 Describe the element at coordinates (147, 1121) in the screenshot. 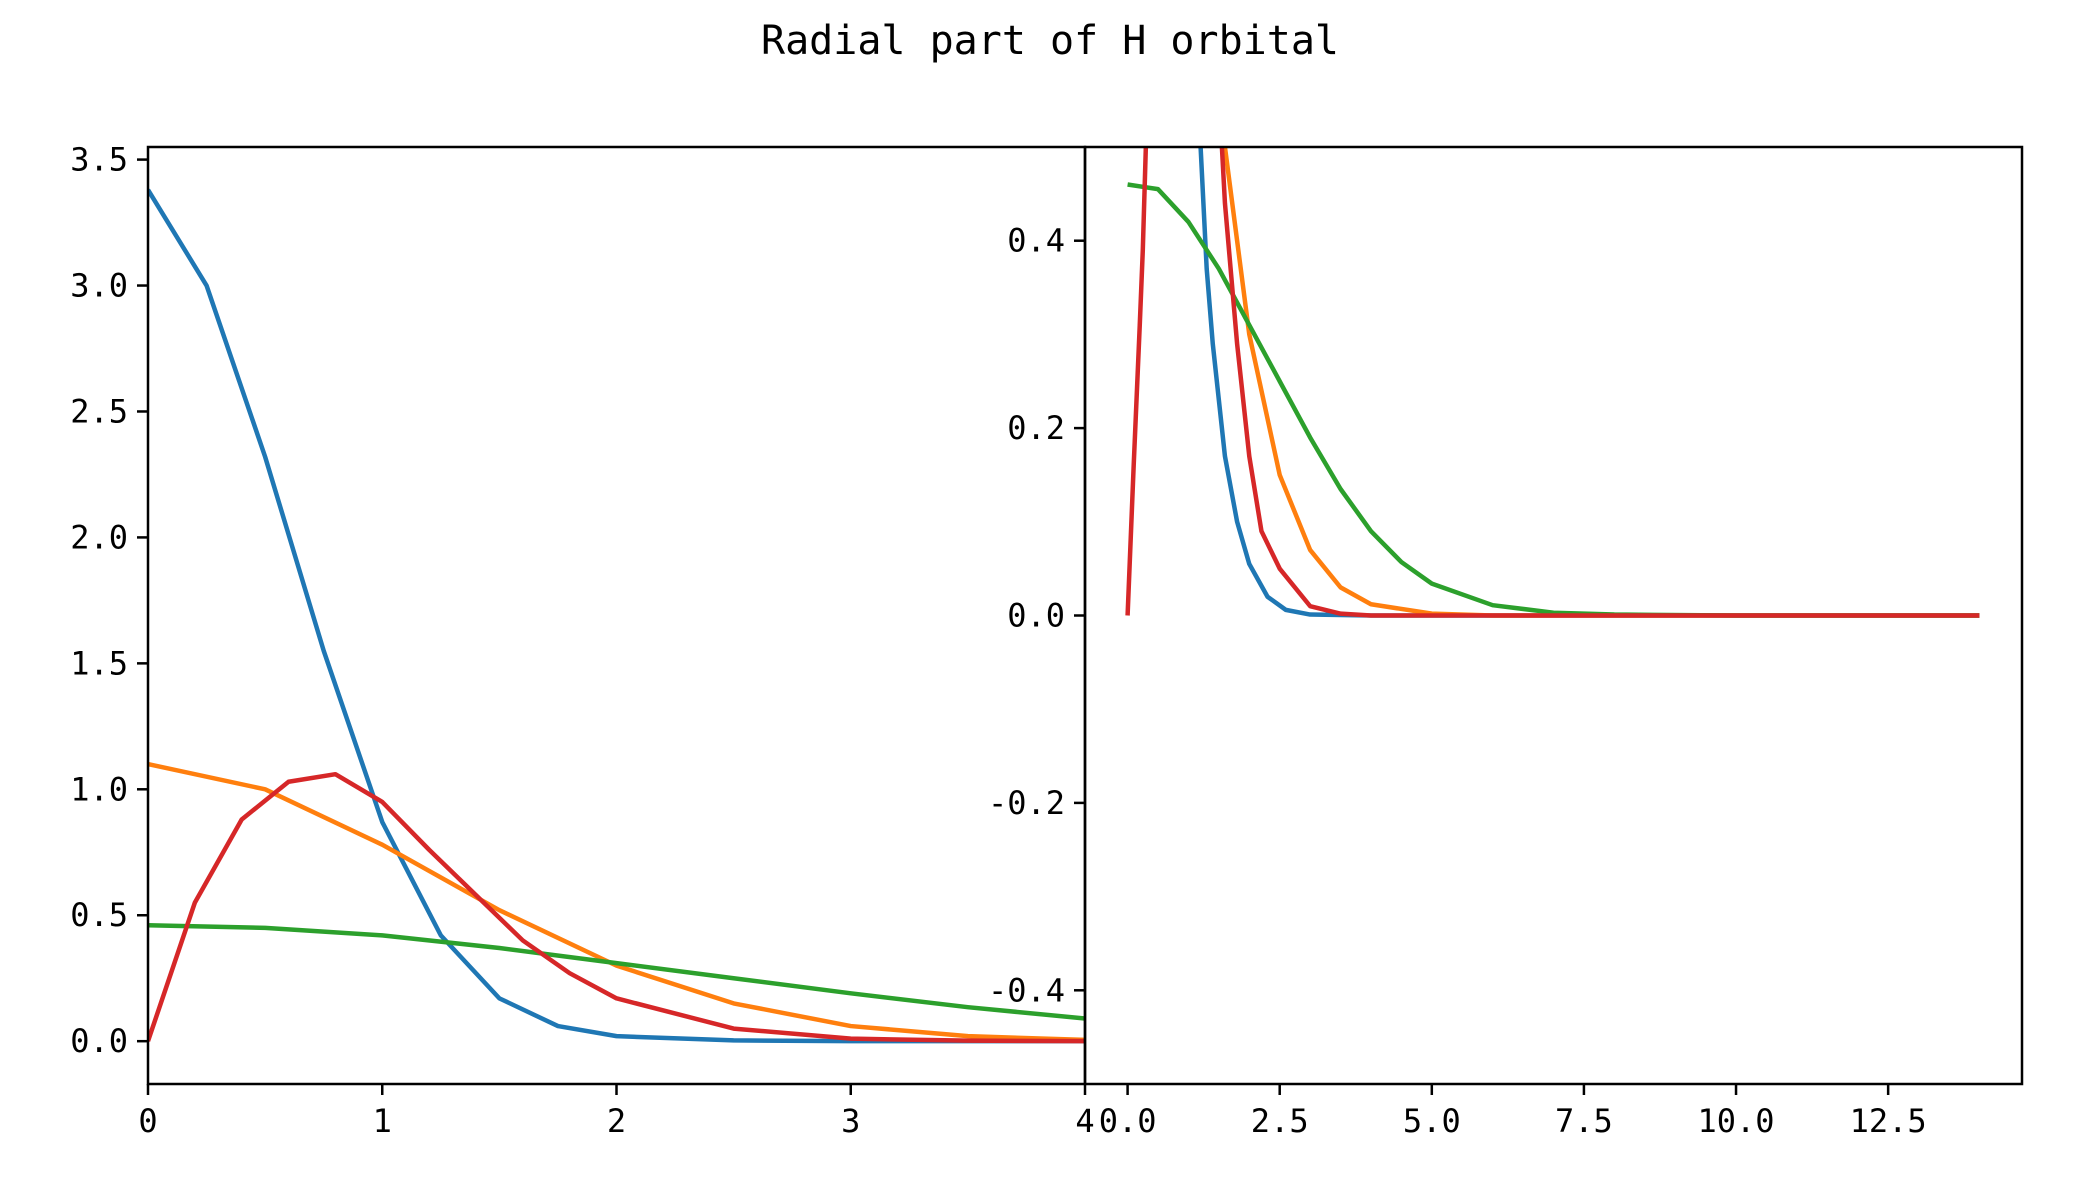

I see `left-x-tick-label-0: 0` at that location.